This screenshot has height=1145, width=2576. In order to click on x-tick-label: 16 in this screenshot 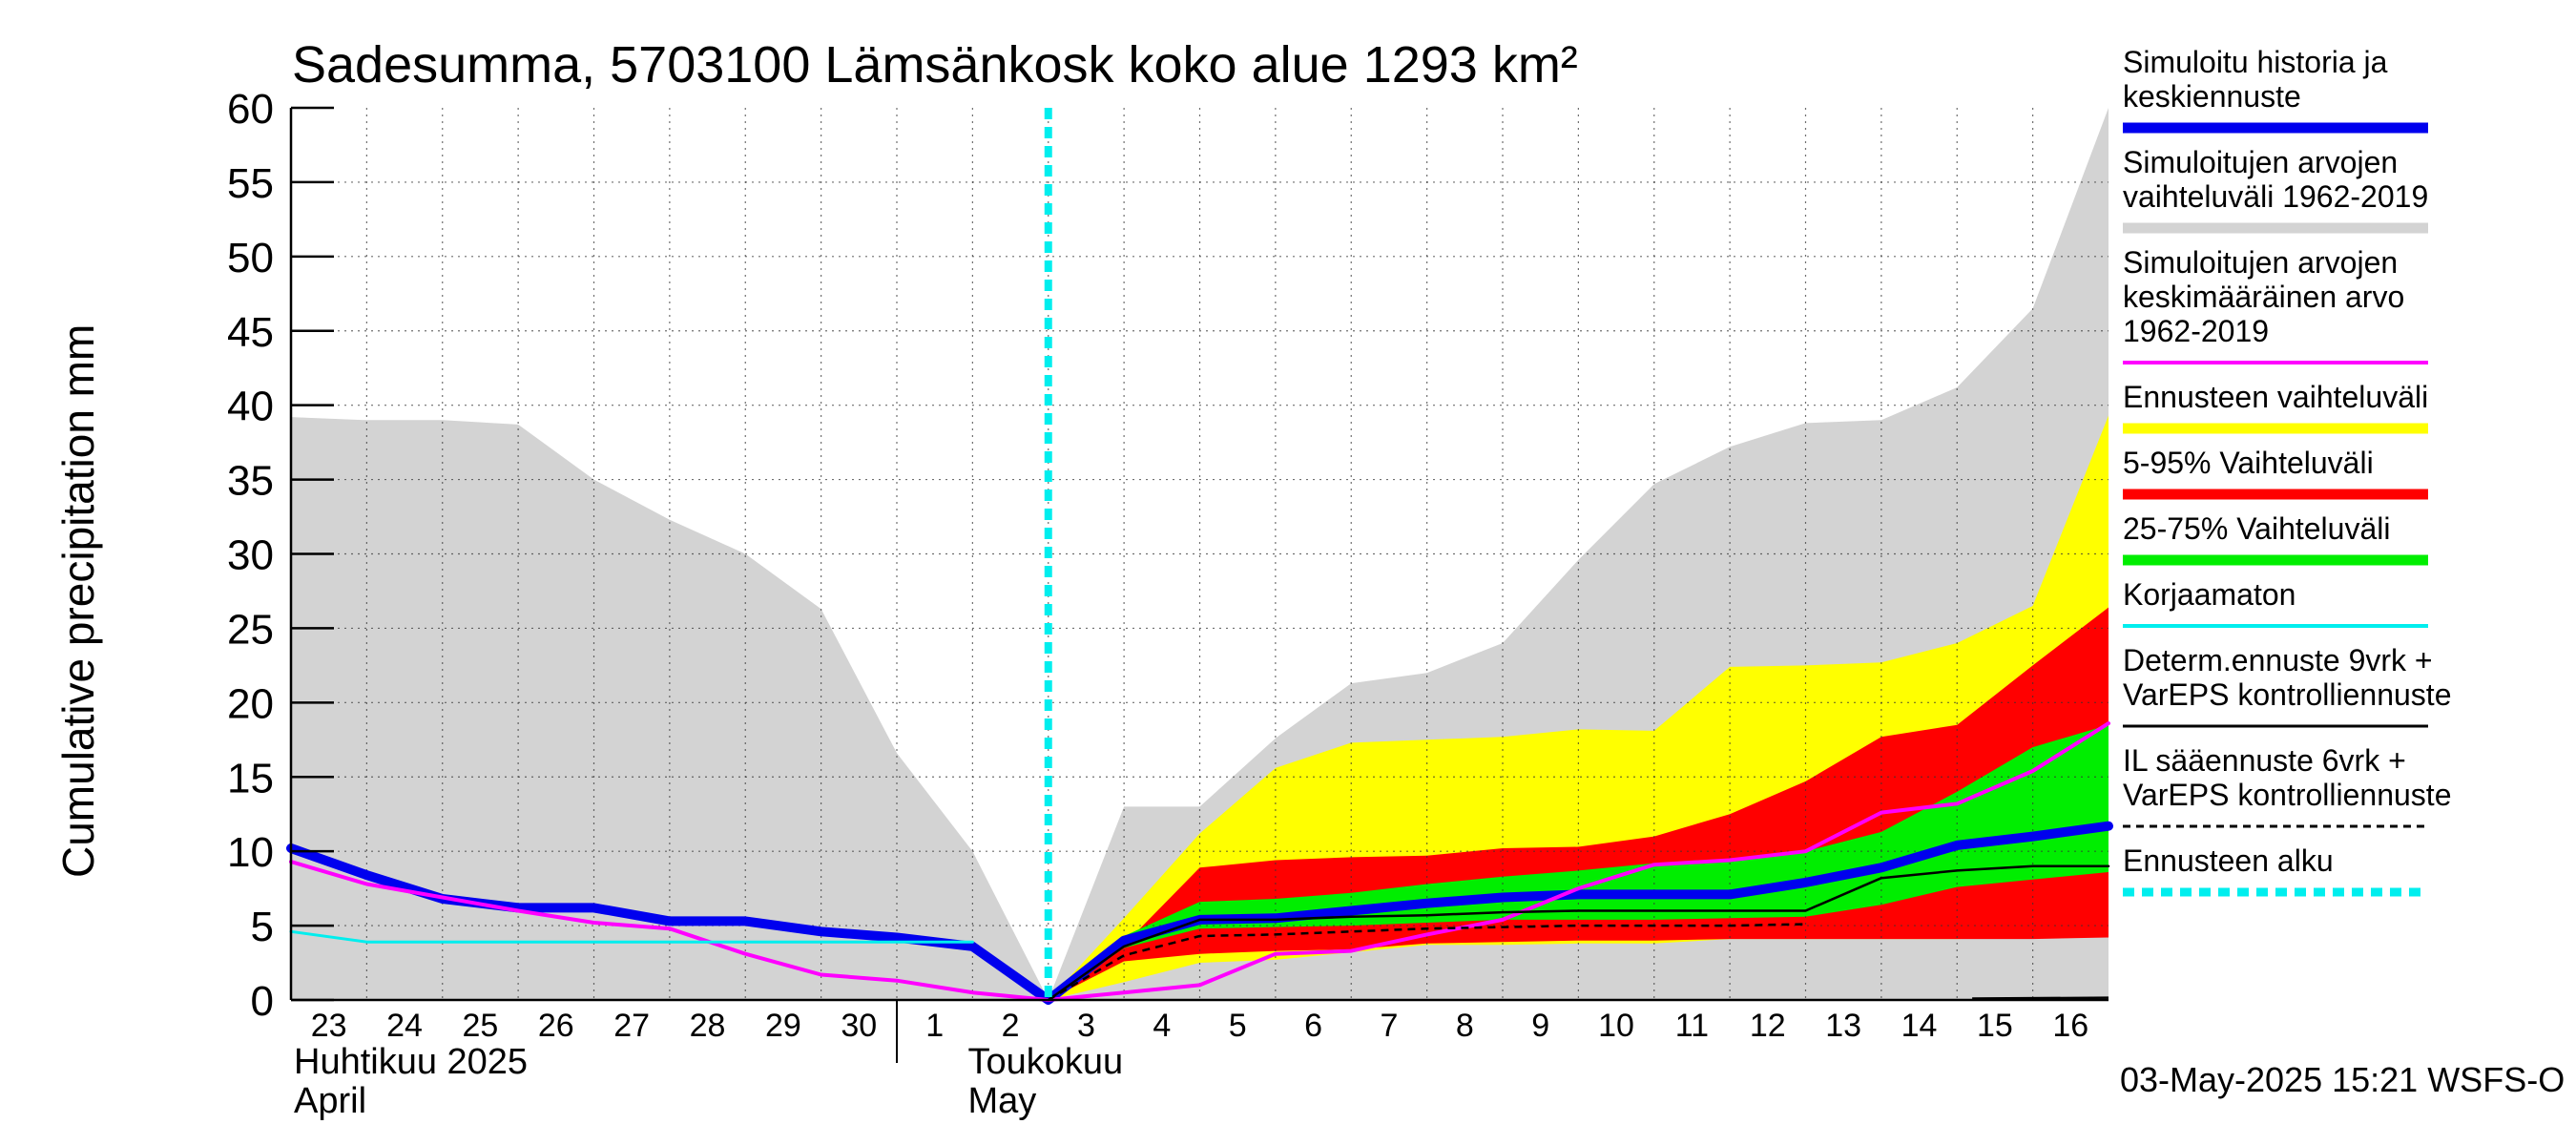, I will do `click(2070, 1026)`.